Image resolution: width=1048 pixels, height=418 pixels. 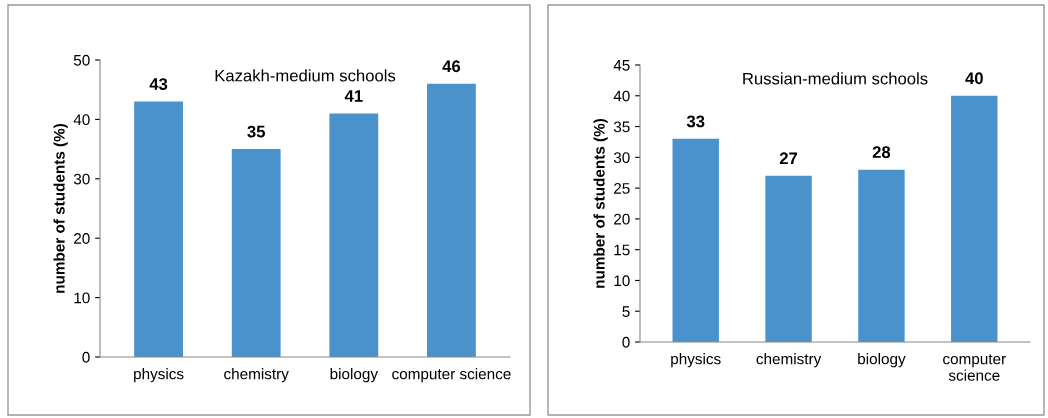 What do you see at coordinates (695, 121) in the screenshot?
I see `data-label: 33` at bounding box center [695, 121].